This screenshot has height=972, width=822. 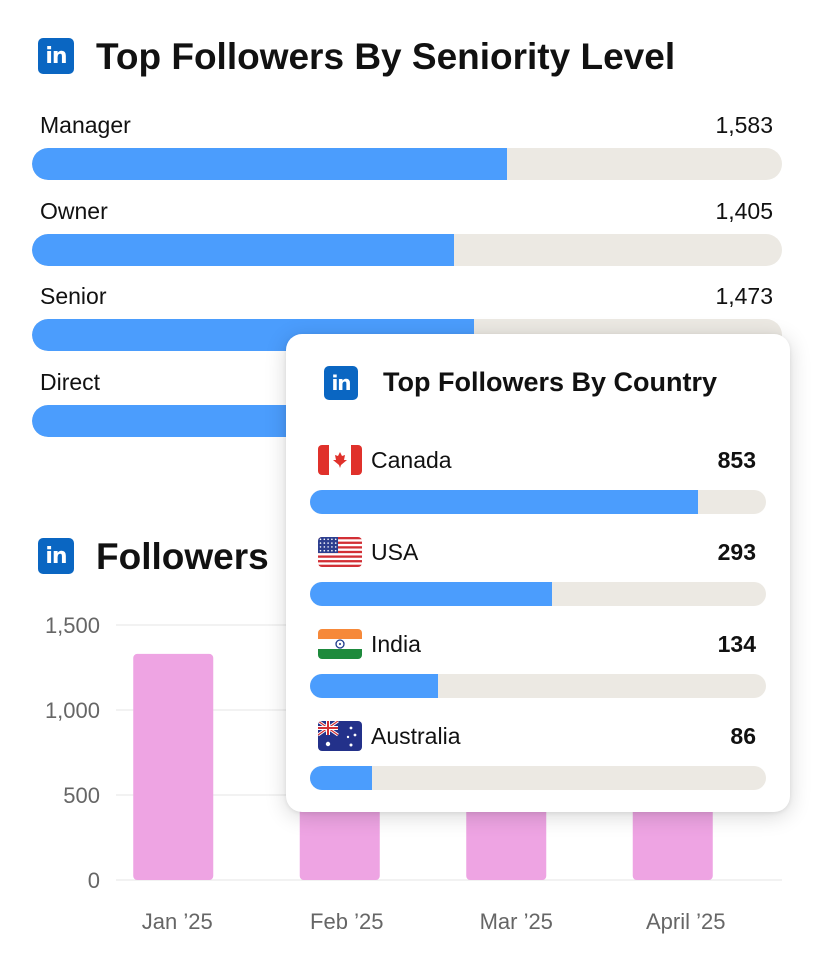 I want to click on y-tick-label: 0, so click(x=94, y=880).